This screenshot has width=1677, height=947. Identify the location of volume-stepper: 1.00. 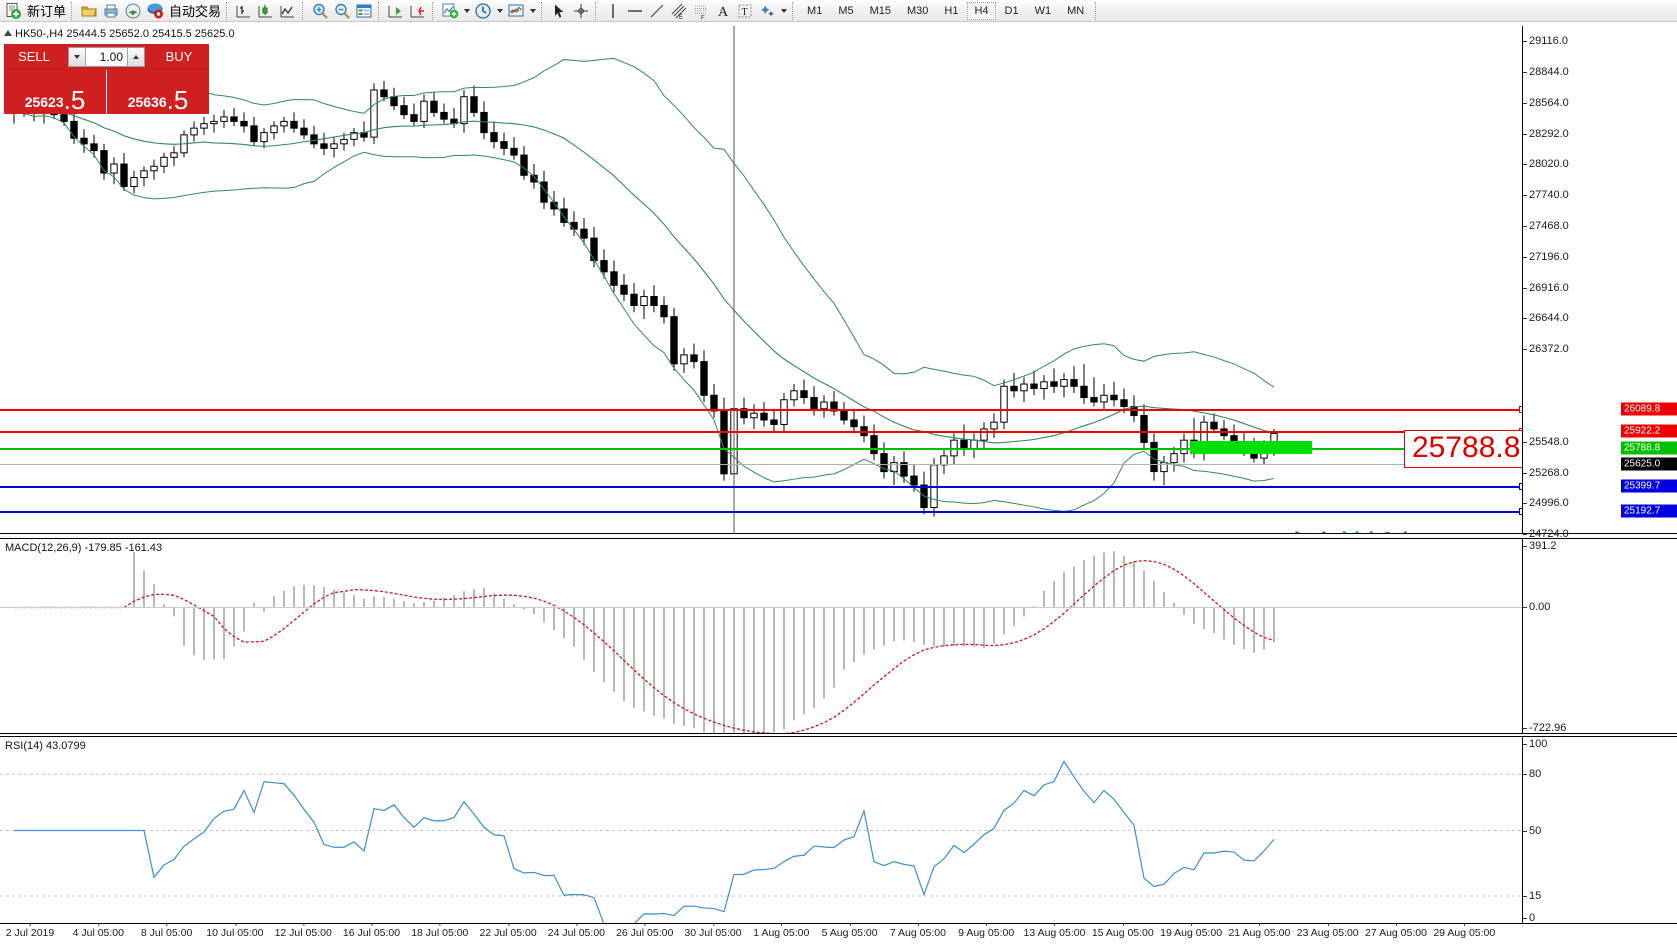
(106, 57).